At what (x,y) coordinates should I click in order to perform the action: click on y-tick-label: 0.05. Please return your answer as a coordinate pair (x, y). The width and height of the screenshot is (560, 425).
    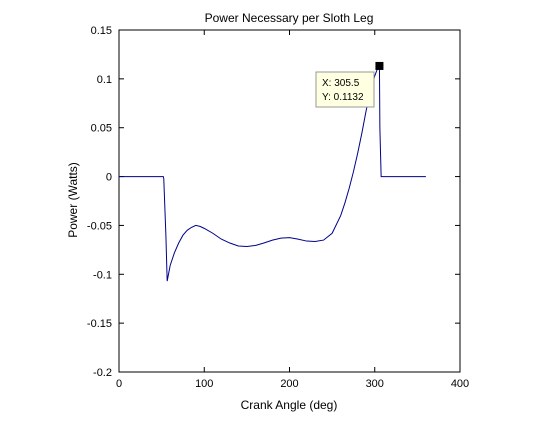
    Looking at the image, I should click on (101, 129).